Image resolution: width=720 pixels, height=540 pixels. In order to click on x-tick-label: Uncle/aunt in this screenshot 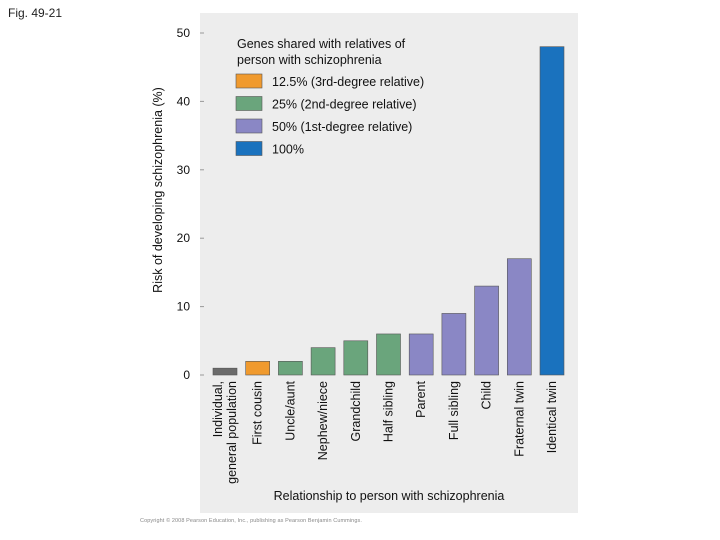, I will do `click(290, 410)`.